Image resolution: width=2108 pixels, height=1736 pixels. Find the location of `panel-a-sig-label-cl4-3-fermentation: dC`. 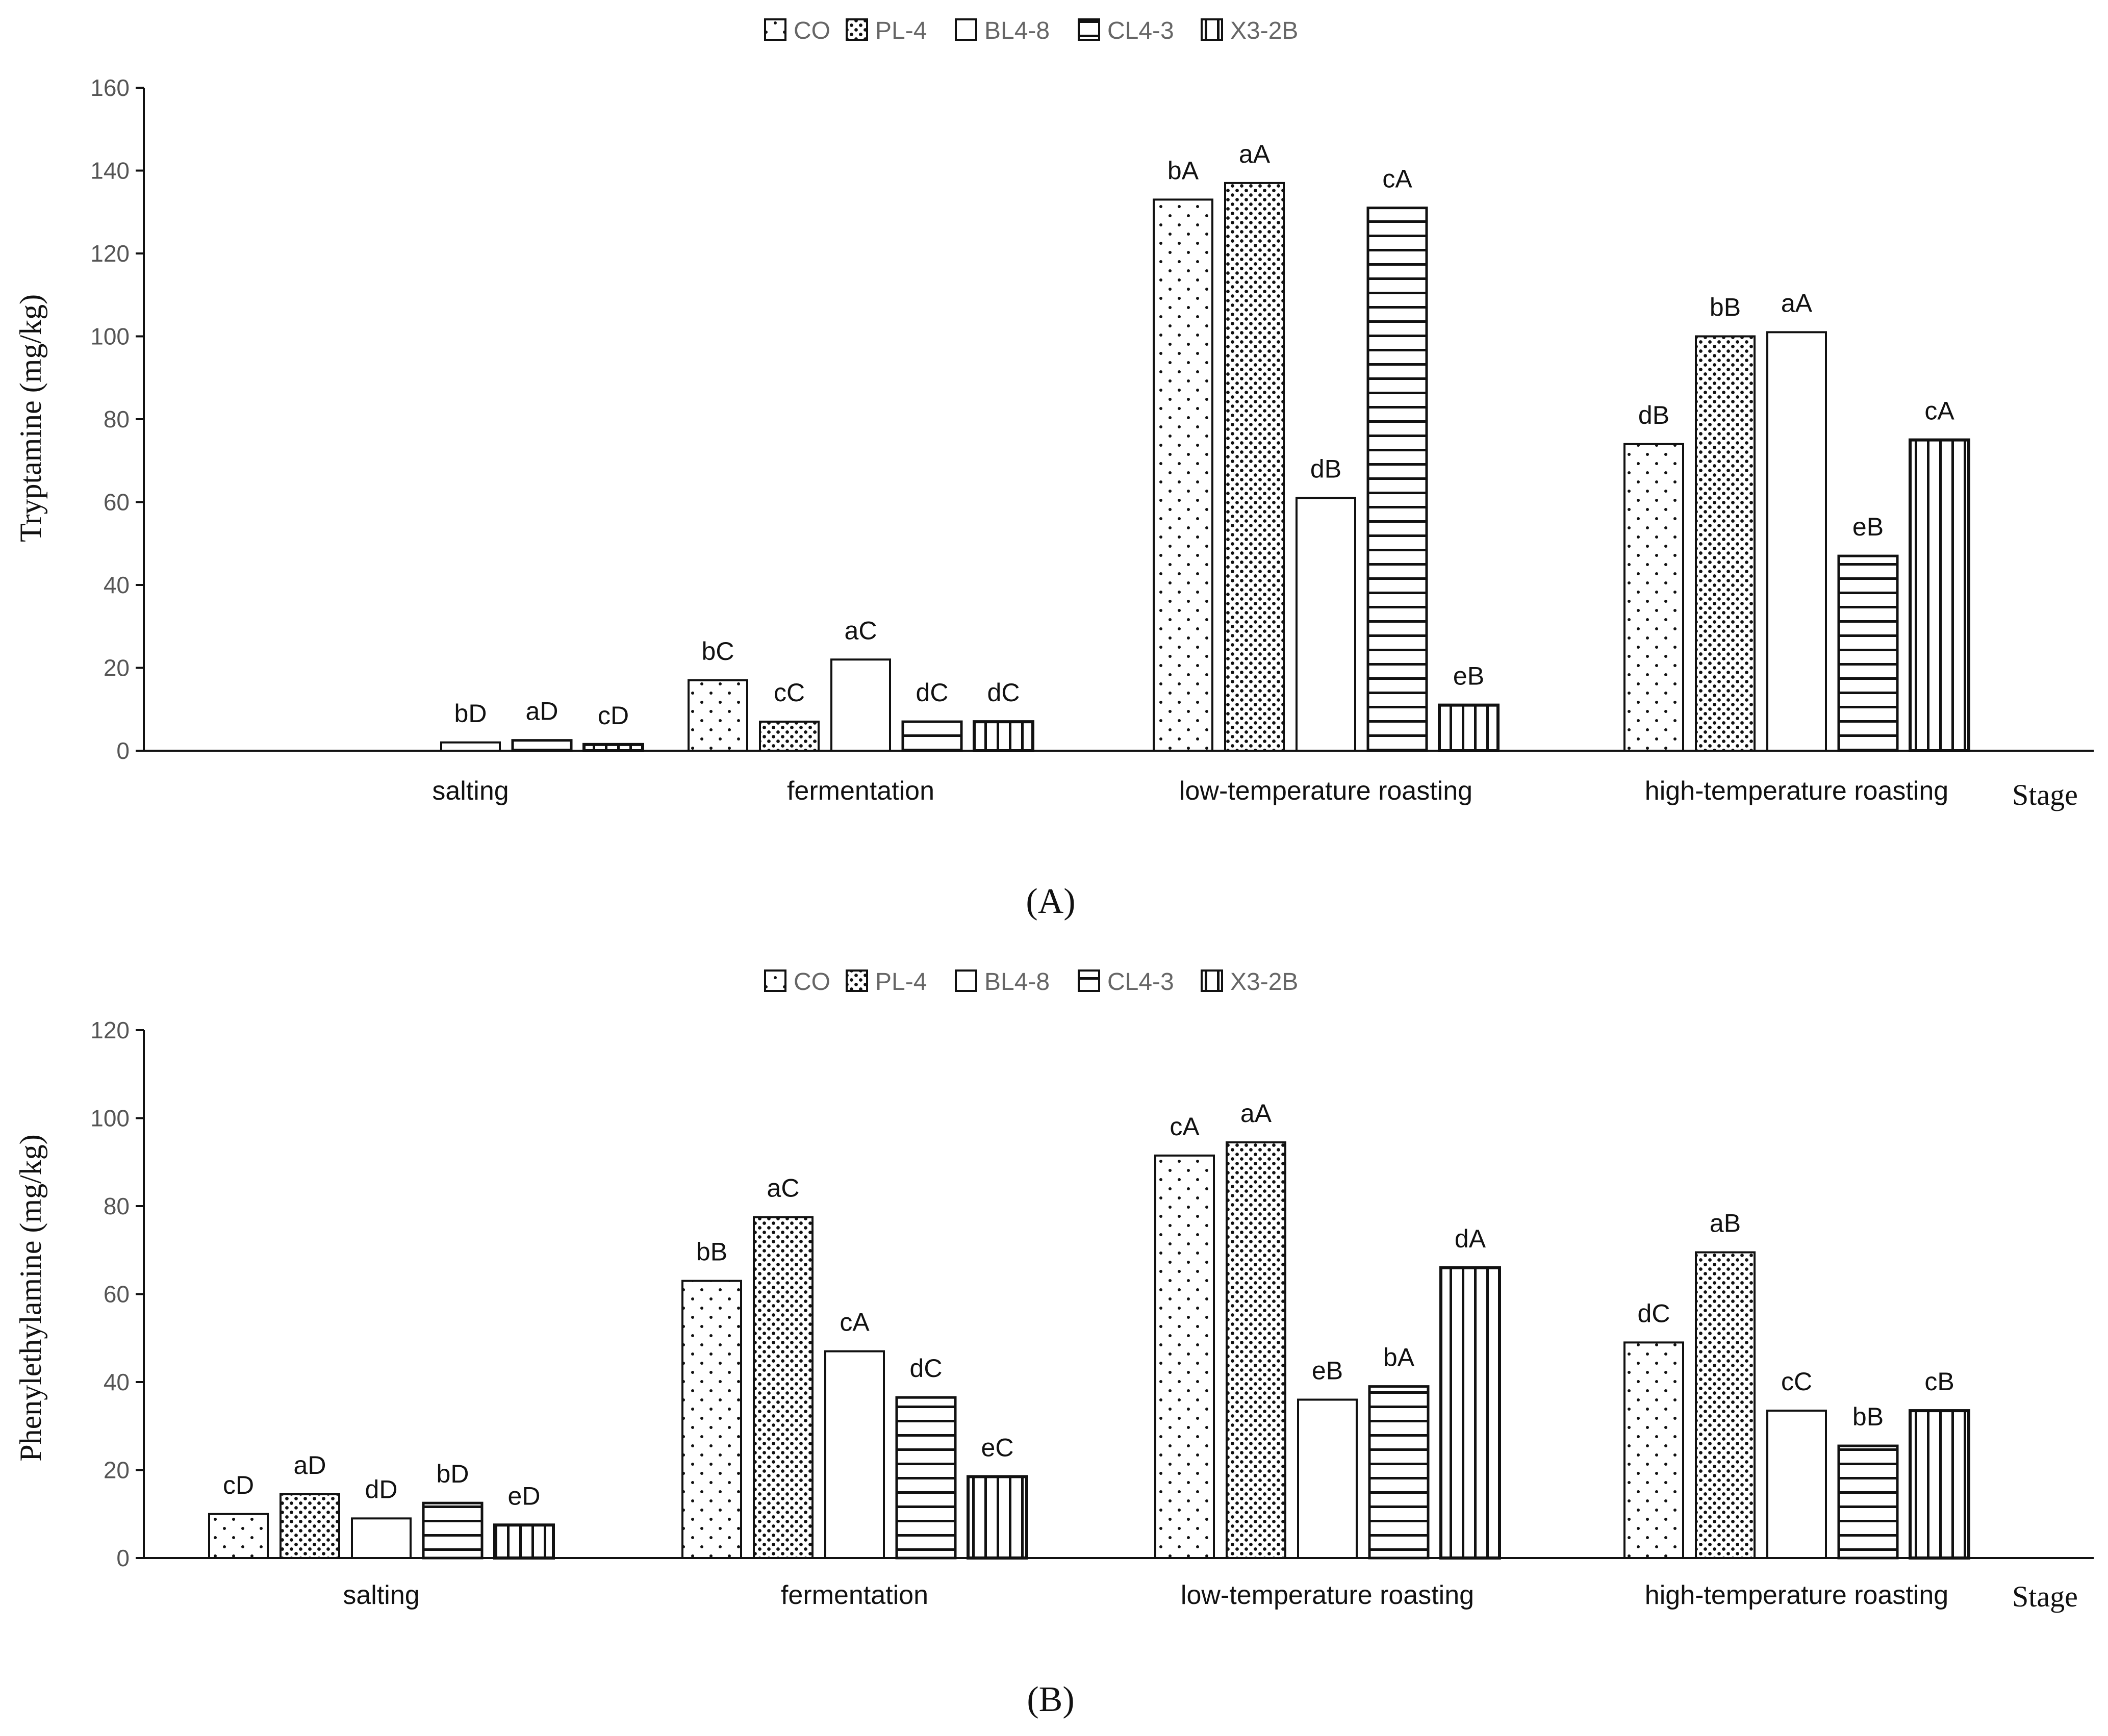

panel-a-sig-label-cl4-3-fermentation: dC is located at coordinates (932, 692).